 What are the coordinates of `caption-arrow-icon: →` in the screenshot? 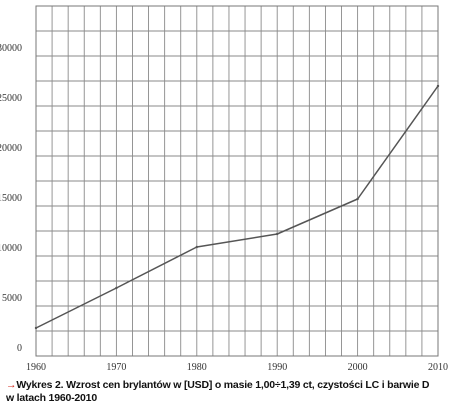 It's located at (11, 385).